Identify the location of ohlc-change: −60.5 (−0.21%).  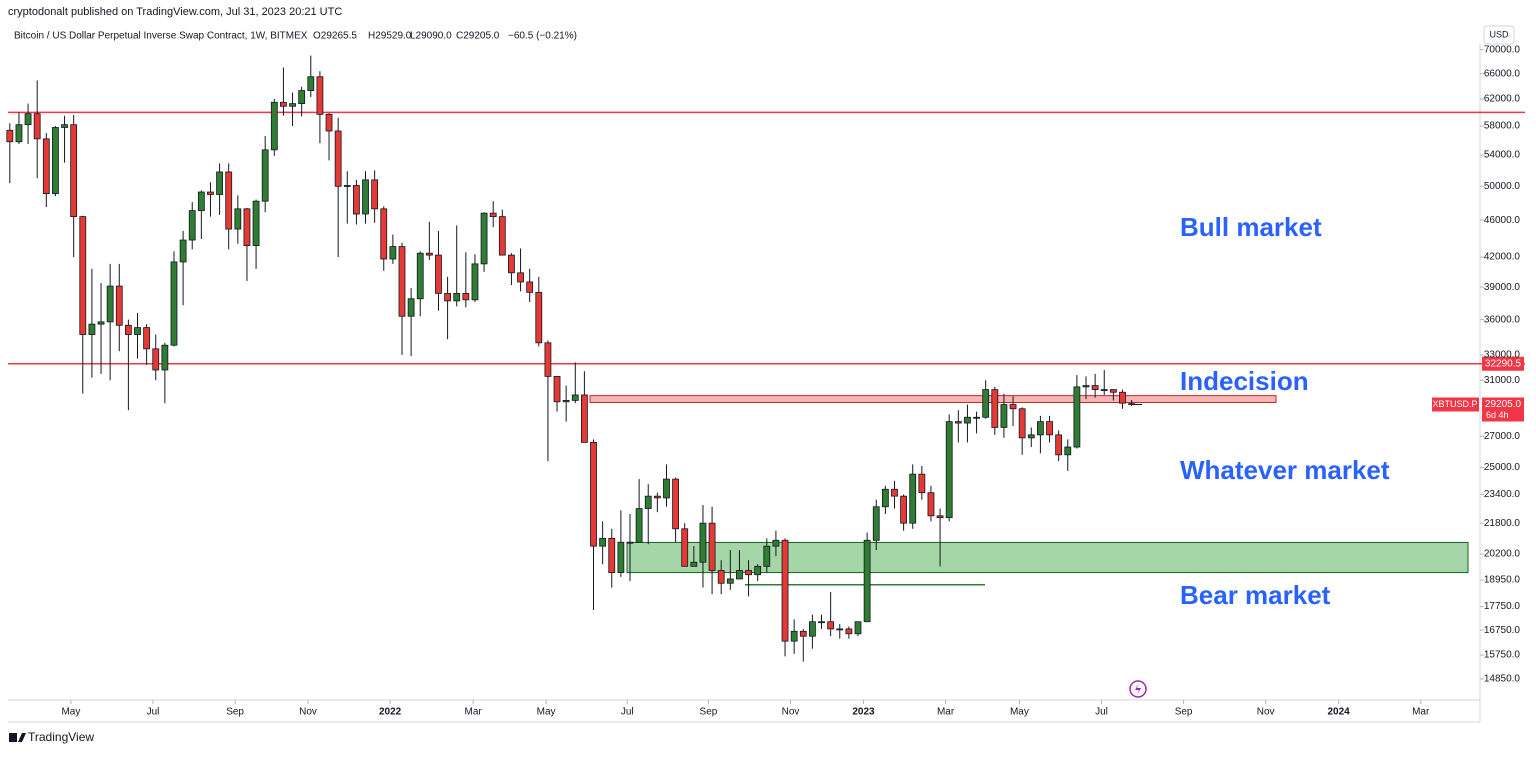
(542, 36).